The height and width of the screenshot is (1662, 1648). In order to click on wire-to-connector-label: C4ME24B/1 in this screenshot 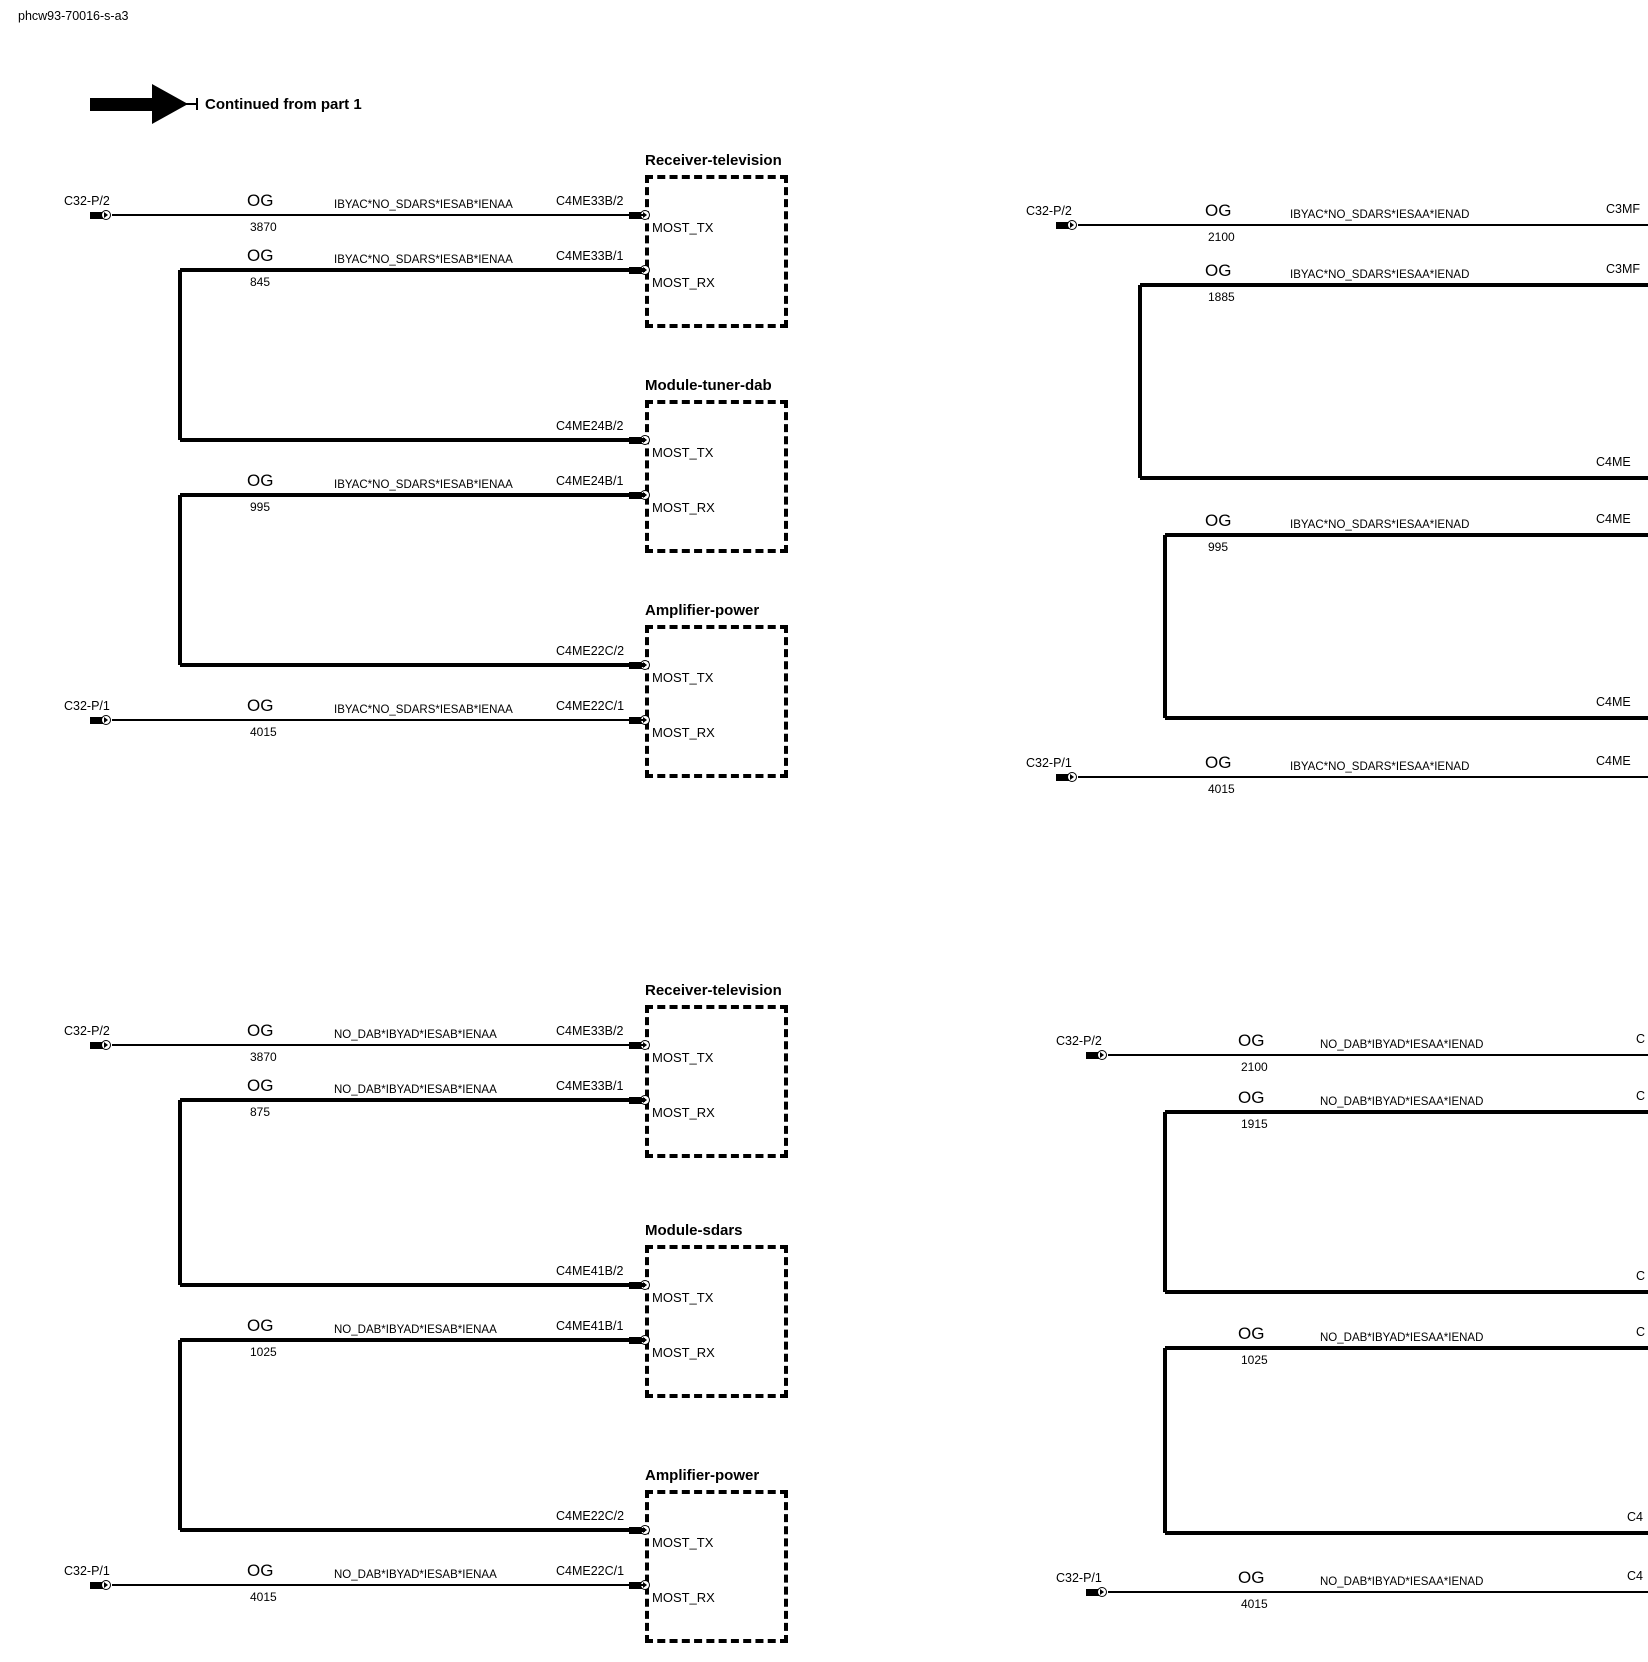, I will do `click(590, 481)`.